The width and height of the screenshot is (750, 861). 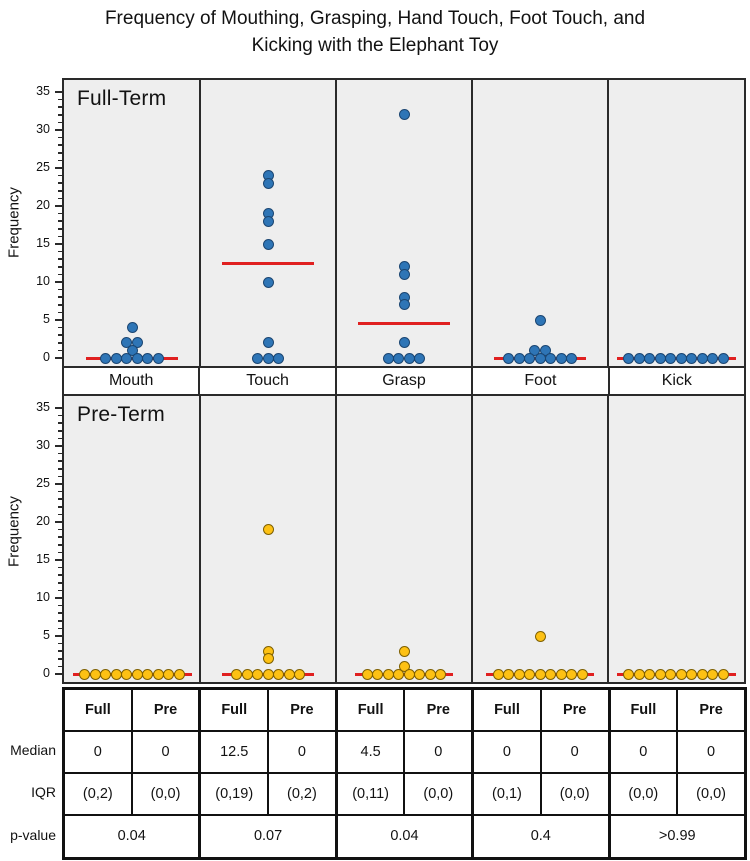 I want to click on table-iqr-cell-3: (0,2), so click(x=302, y=793).